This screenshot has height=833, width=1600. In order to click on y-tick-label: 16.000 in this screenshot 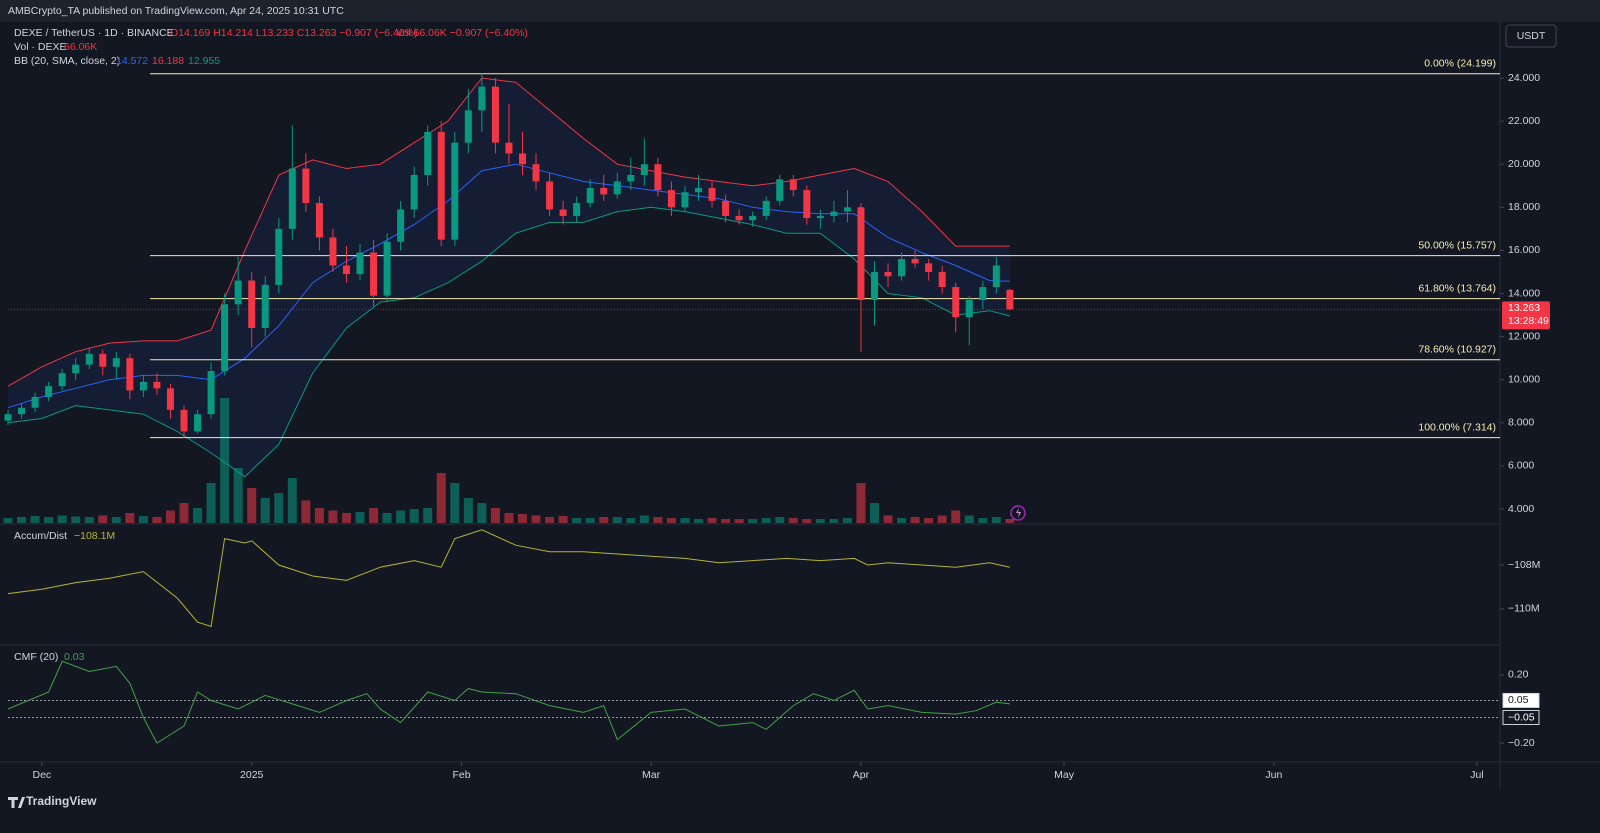, I will do `click(1524, 250)`.